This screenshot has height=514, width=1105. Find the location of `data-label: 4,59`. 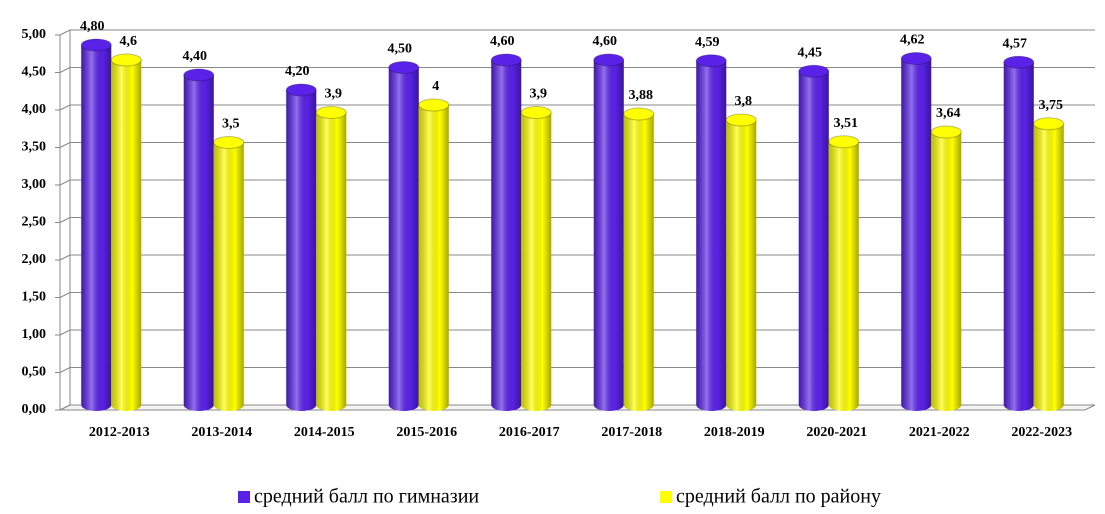

data-label: 4,59 is located at coordinates (707, 42).